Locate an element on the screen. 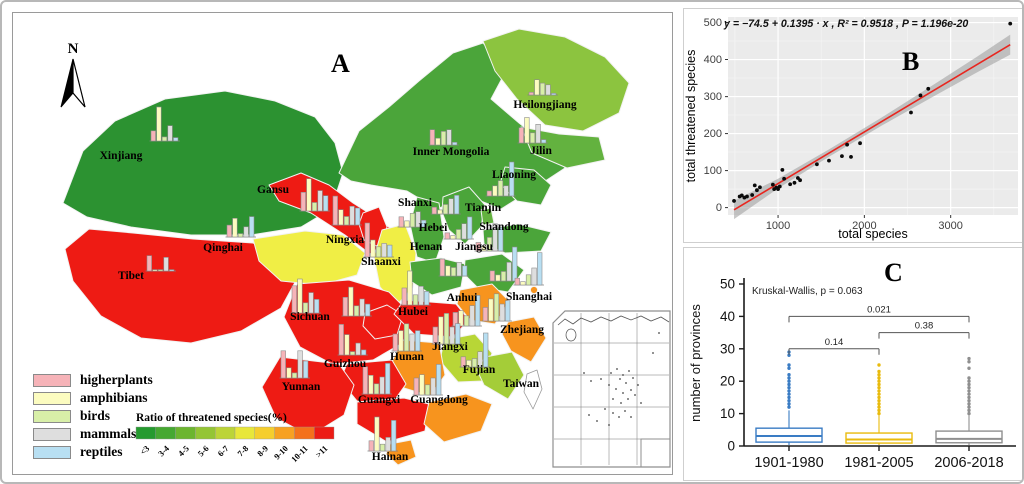 Image resolution: width=1024 pixels, height=484 pixels. species-bars-tibet is located at coordinates (160, 263).